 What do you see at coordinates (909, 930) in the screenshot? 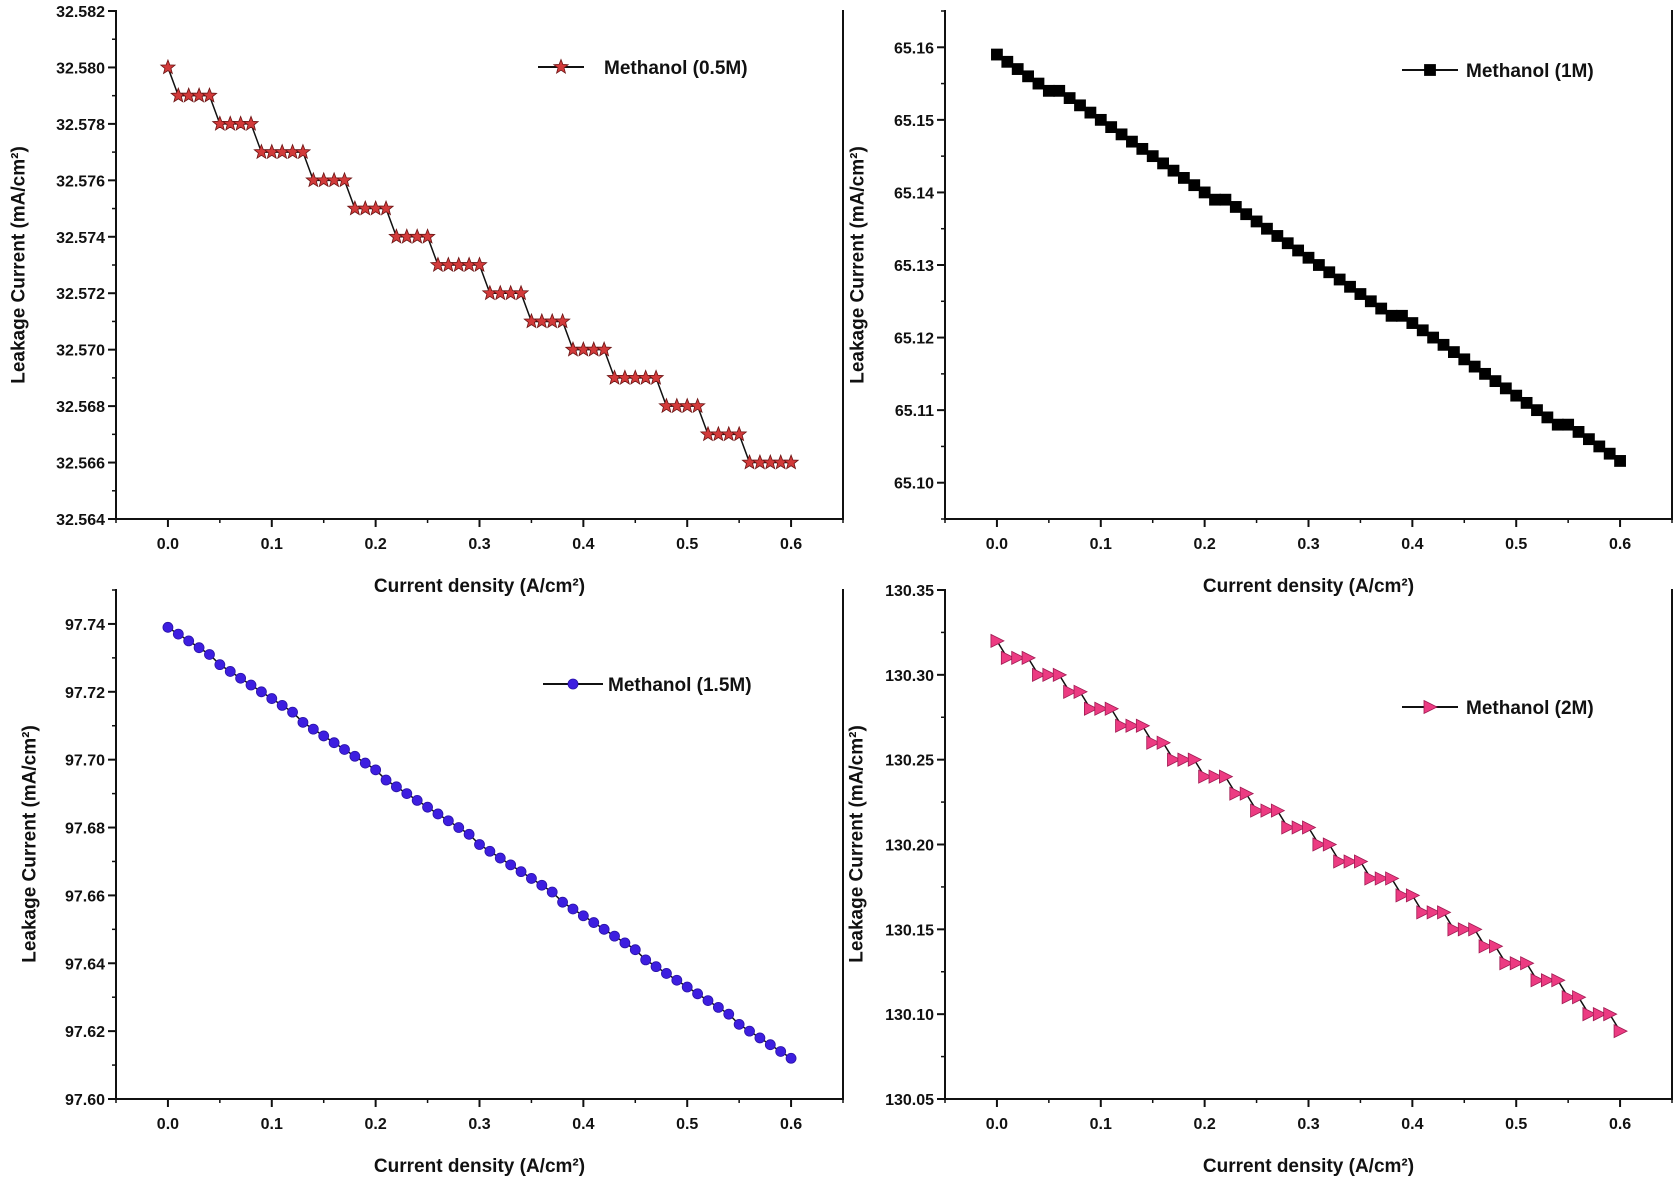
I see `y-tick-label: 130.15` at bounding box center [909, 930].